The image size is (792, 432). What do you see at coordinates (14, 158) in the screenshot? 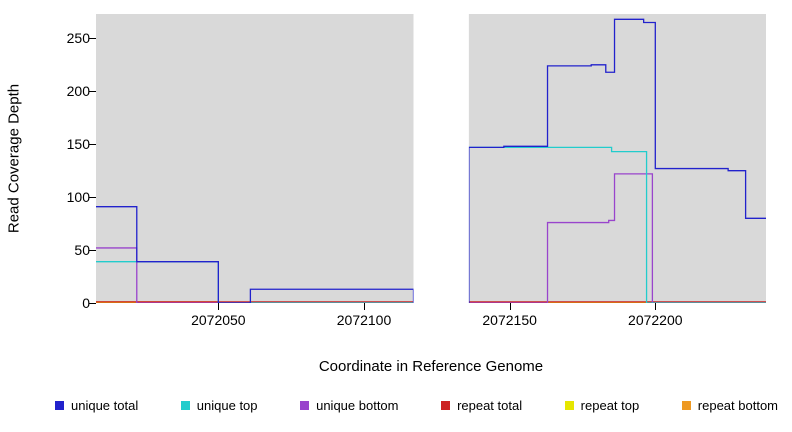
I see `y-axis-title: Read Coverage Depth` at bounding box center [14, 158].